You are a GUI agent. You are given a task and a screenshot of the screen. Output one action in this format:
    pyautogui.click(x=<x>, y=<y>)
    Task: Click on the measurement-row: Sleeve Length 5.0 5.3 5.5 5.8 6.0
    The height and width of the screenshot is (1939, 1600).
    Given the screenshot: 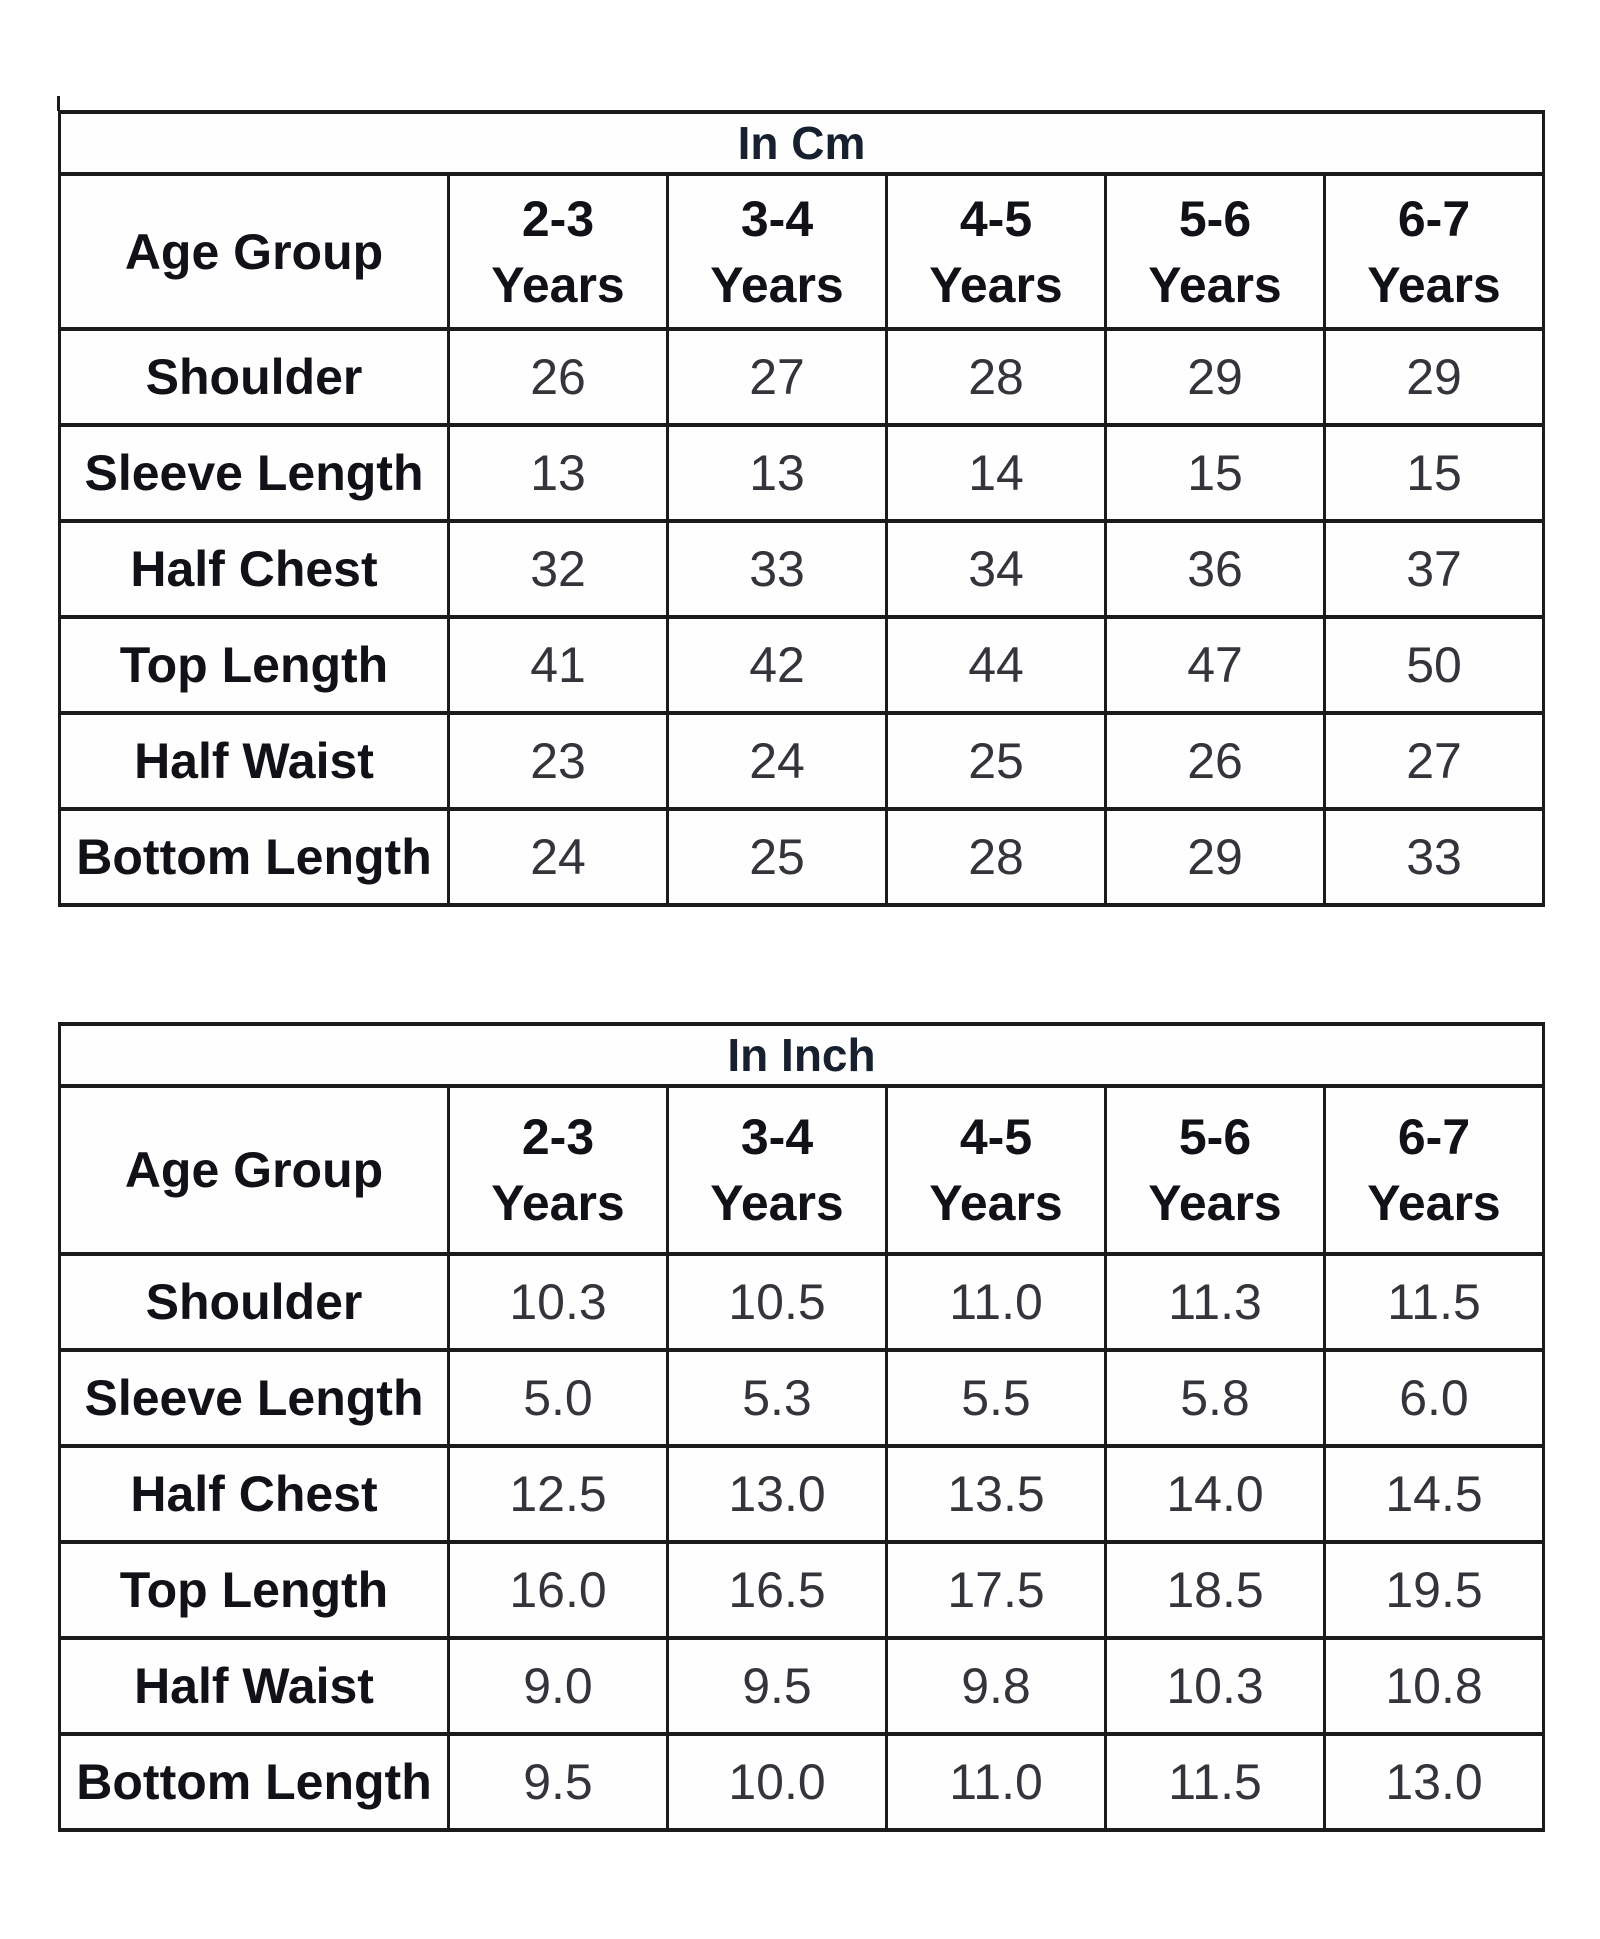 What is the action you would take?
    pyautogui.click(x=801, y=1398)
    